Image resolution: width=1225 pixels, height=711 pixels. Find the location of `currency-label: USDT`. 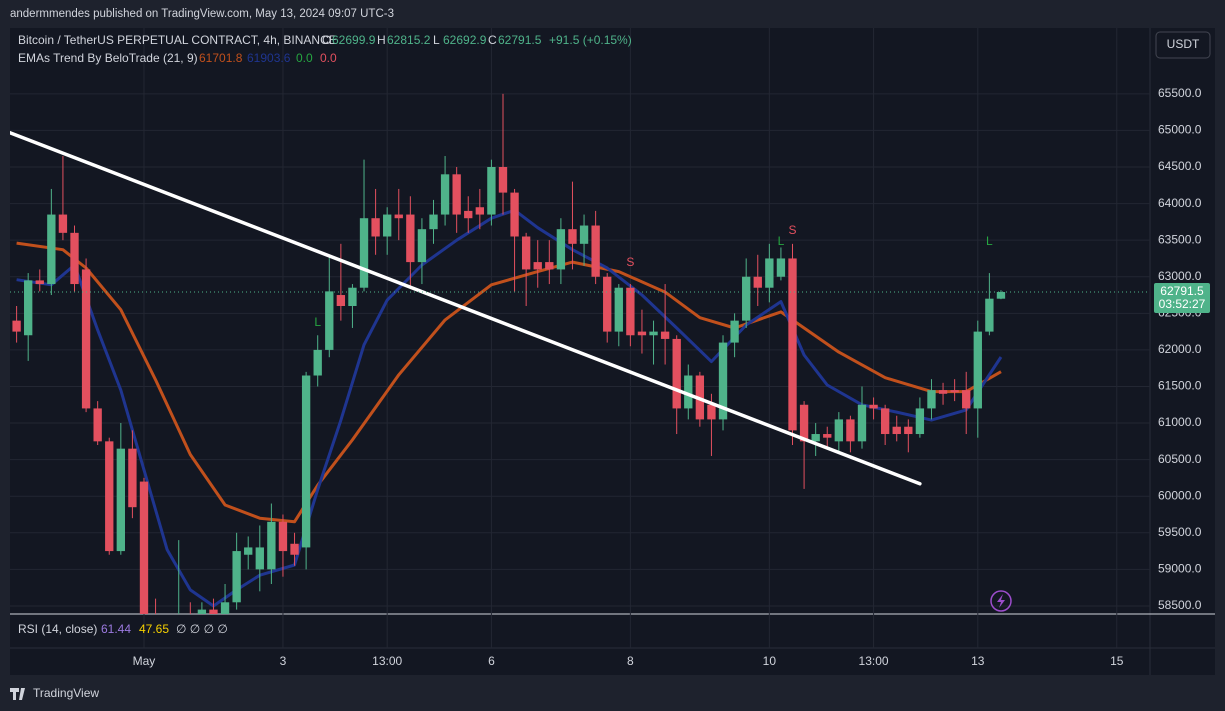

currency-label: USDT is located at coordinates (1183, 44).